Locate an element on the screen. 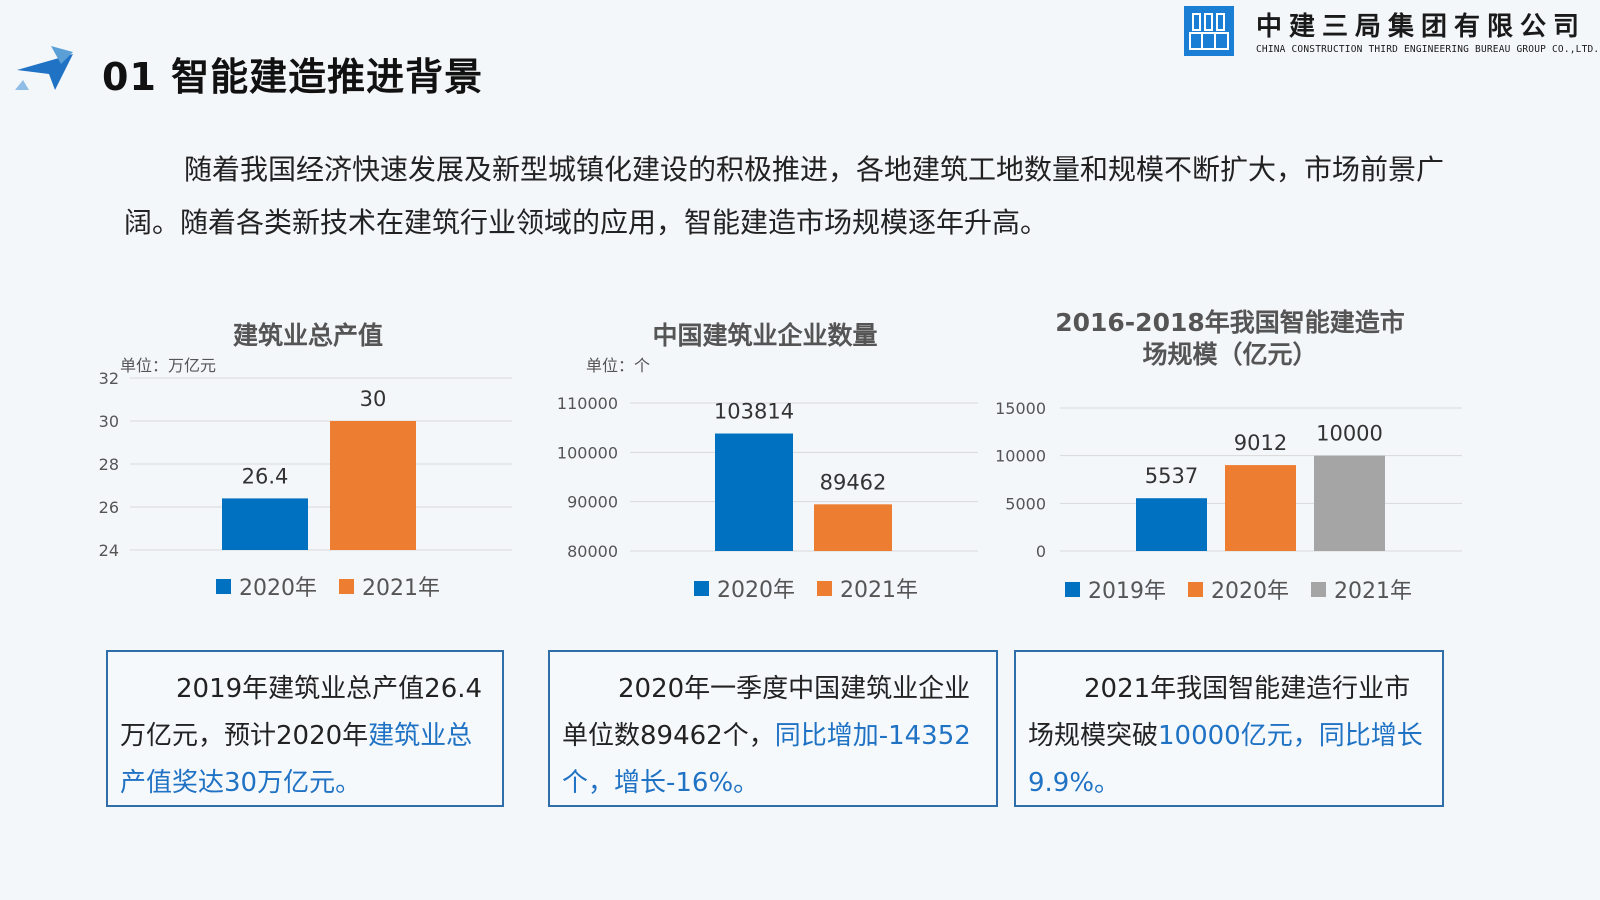 This screenshot has width=1600, height=900. chart-title: 2016-2018年我国智能建造市 场规模（亿元） is located at coordinates (1230, 339).